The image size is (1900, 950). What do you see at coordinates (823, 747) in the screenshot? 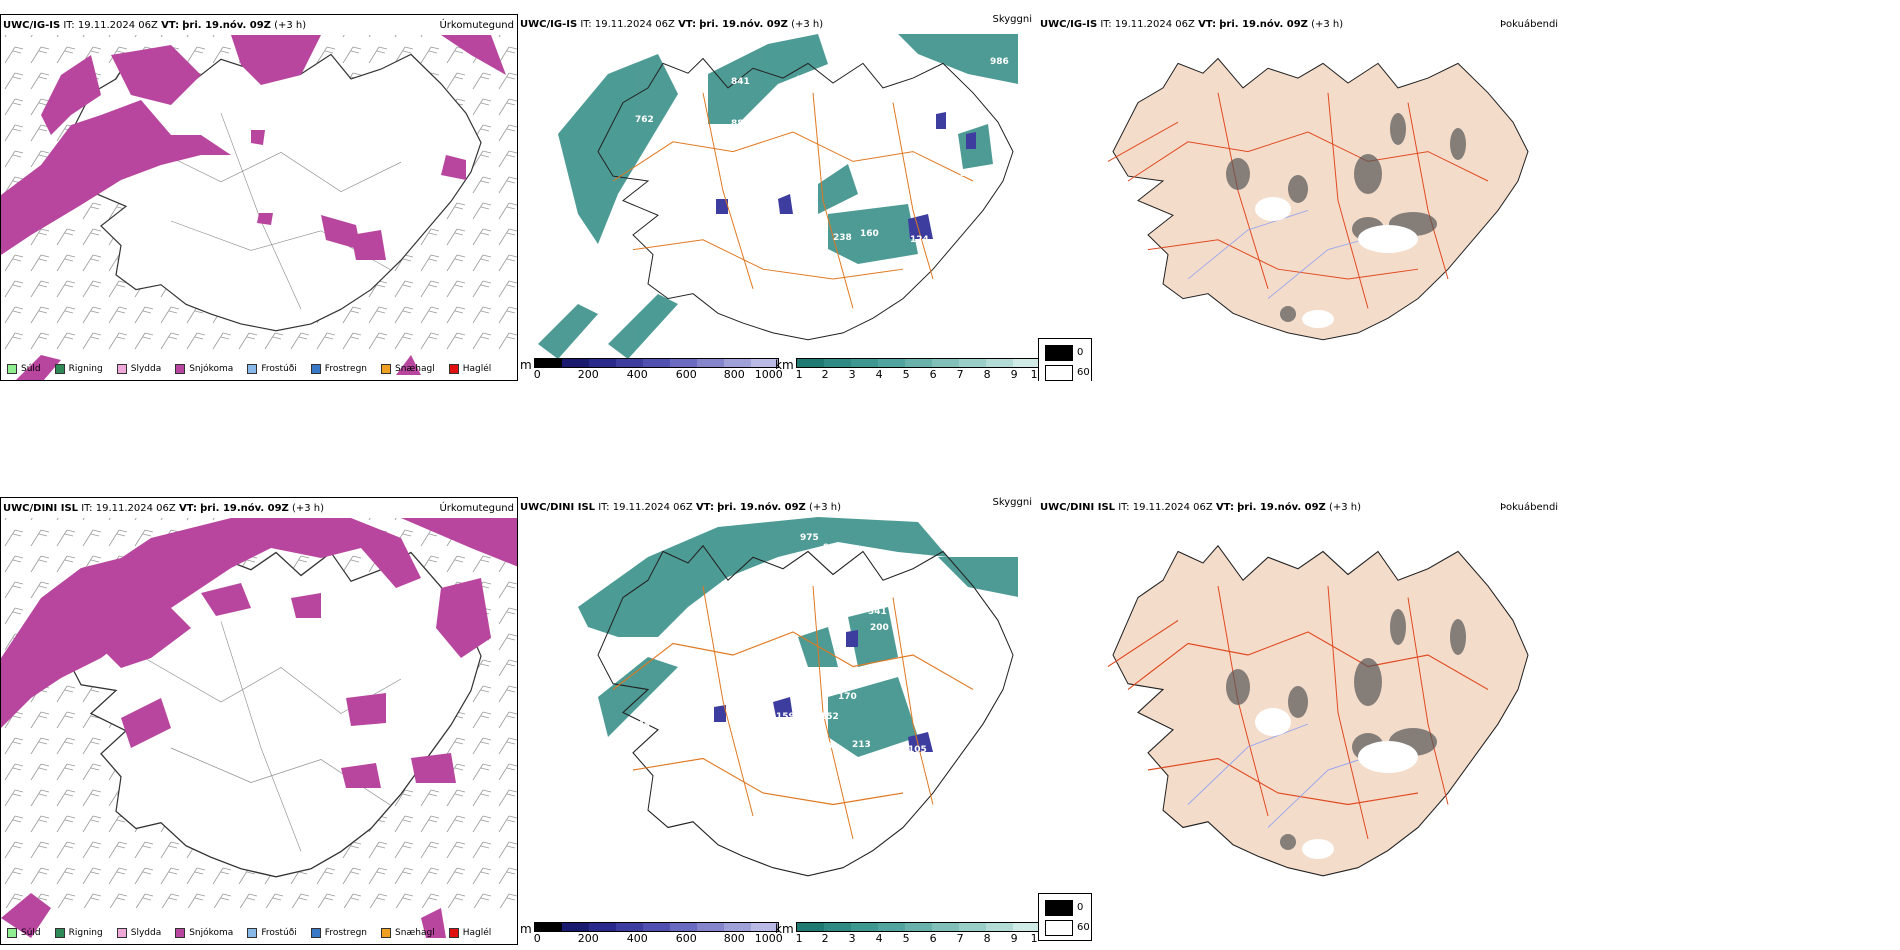
I see `vis-label: 269` at bounding box center [823, 747].